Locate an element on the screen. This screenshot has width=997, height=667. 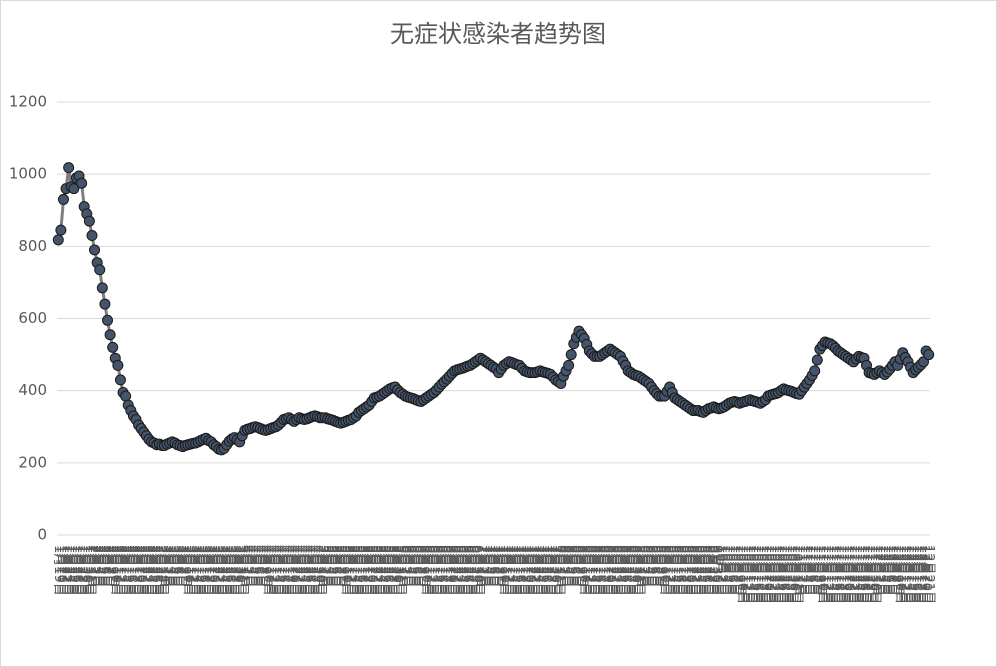
x-tick-label: 1月29日 is located at coordinates (84, 570).